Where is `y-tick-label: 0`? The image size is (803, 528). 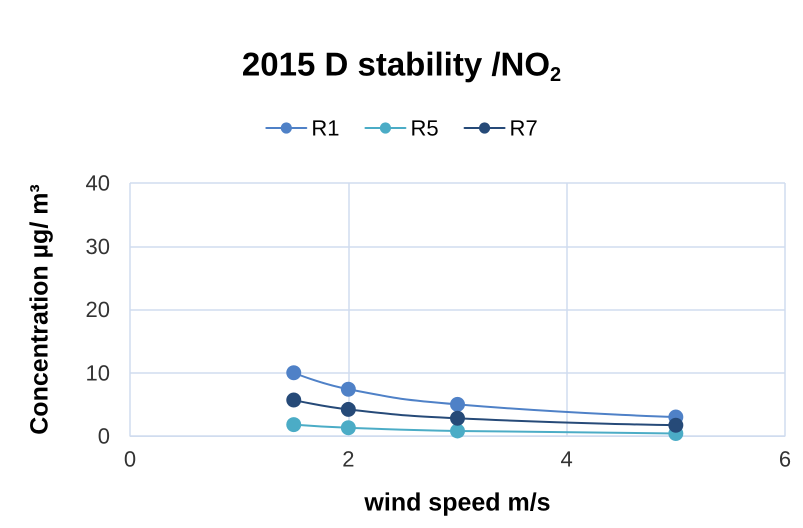
y-tick-label: 0 is located at coordinates (104, 436).